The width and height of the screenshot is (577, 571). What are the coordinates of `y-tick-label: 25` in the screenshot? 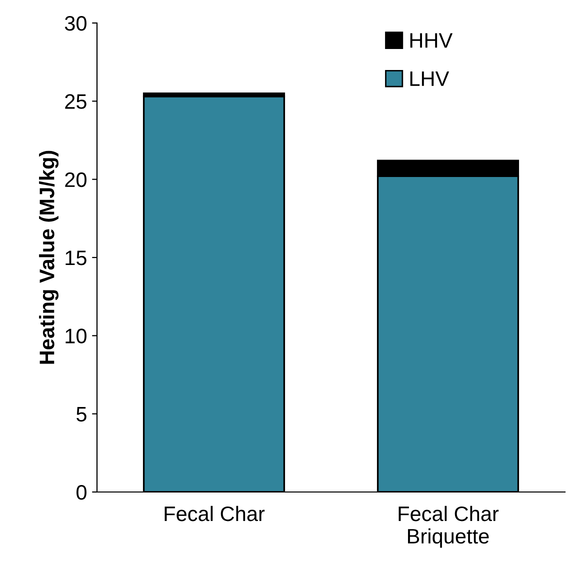 It's located at (75, 101).